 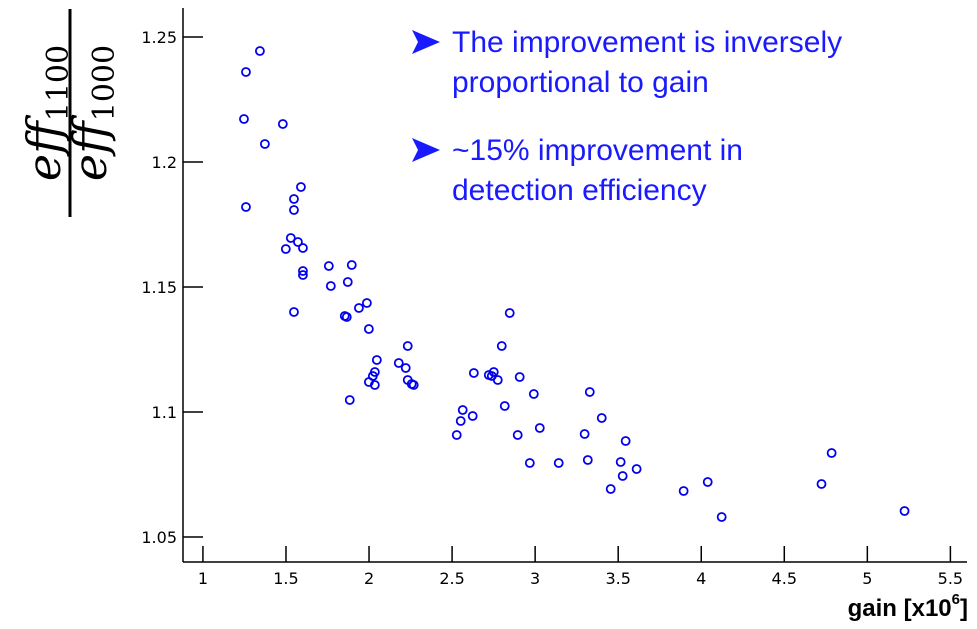 I want to click on x-label-end: ], so click(x=964, y=608).